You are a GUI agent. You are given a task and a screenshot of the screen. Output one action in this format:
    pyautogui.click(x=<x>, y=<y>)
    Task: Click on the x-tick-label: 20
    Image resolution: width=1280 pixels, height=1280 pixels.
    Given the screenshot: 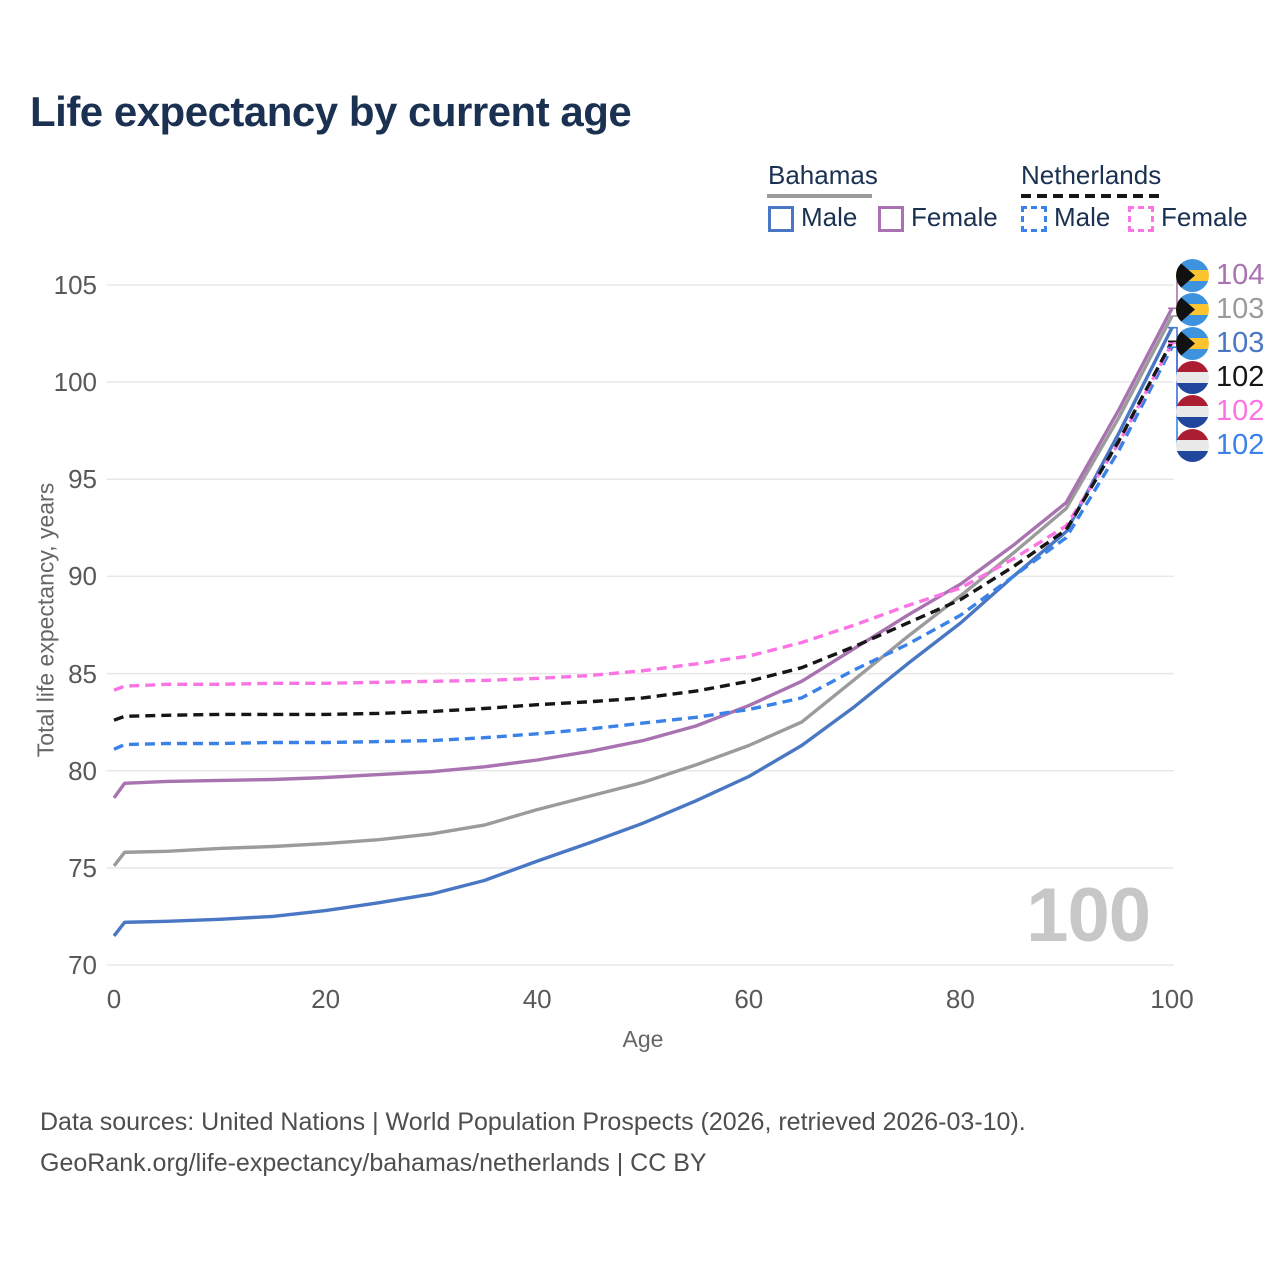 What is the action you would take?
    pyautogui.click(x=326, y=999)
    